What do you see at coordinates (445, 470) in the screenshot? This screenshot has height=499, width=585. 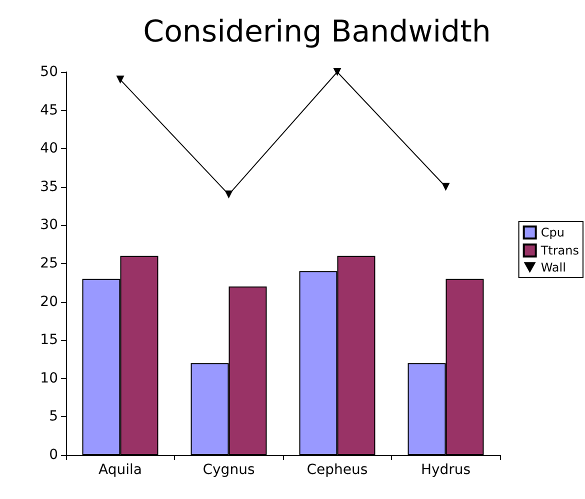 I see `x-tick-label: Hydrus` at bounding box center [445, 470].